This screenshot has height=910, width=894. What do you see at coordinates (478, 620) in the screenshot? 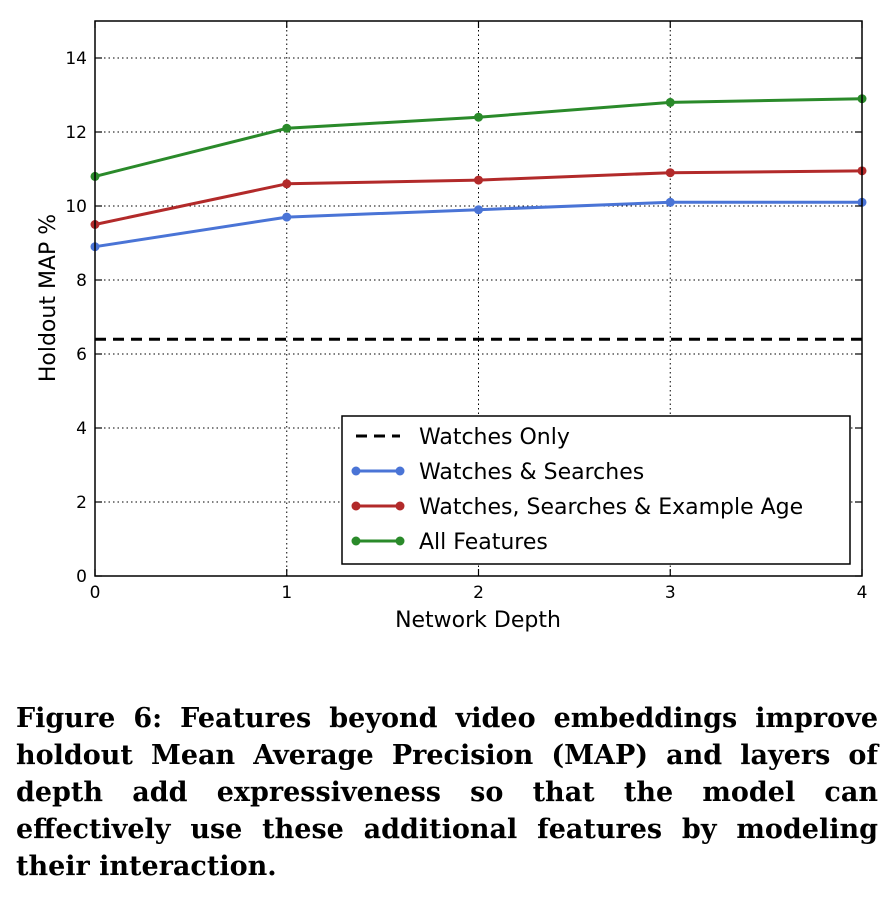
I see `x-axis-title: Network Depth` at bounding box center [478, 620].